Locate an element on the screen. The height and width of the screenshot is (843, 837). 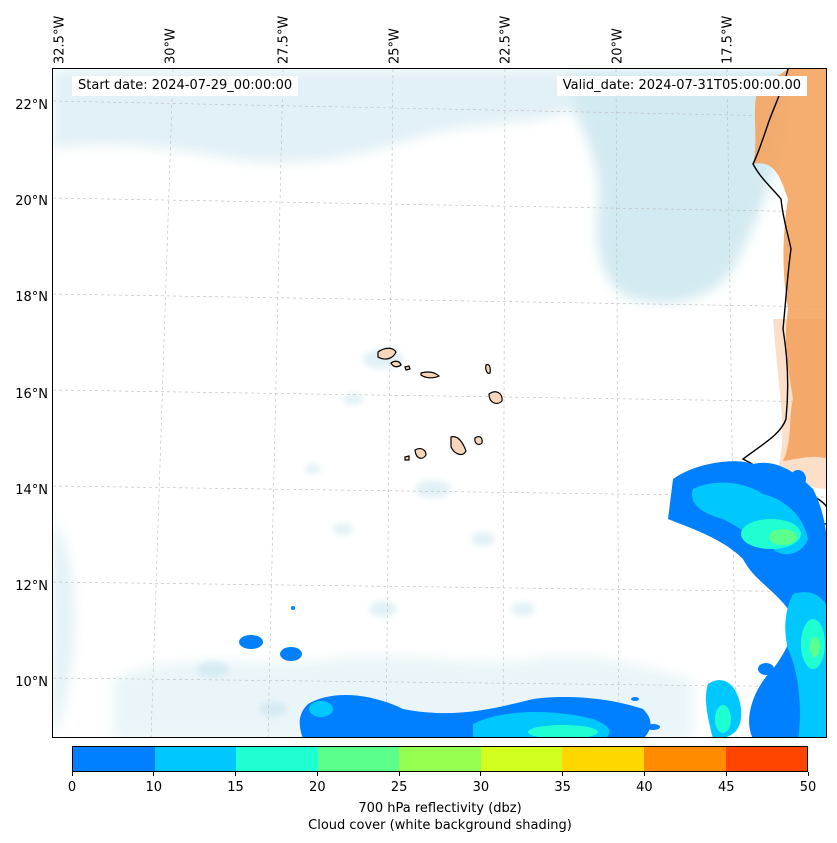
colorbar is located at coordinates (440, 759).